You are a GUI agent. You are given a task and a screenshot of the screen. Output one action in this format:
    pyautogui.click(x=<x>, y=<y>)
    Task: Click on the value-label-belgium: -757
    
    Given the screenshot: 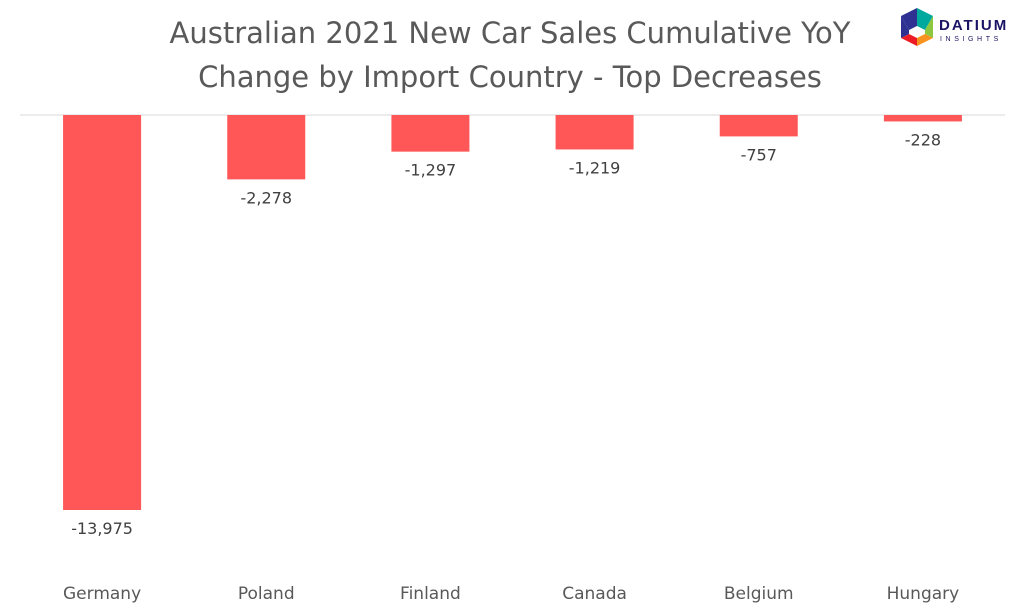 What is the action you would take?
    pyautogui.click(x=759, y=154)
    